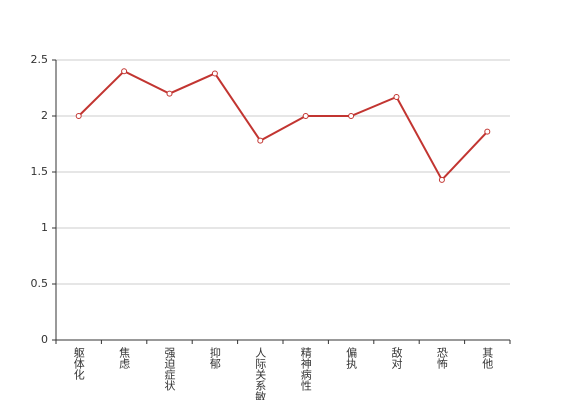  I want to click on y-tick-label: 0, so click(44, 339).